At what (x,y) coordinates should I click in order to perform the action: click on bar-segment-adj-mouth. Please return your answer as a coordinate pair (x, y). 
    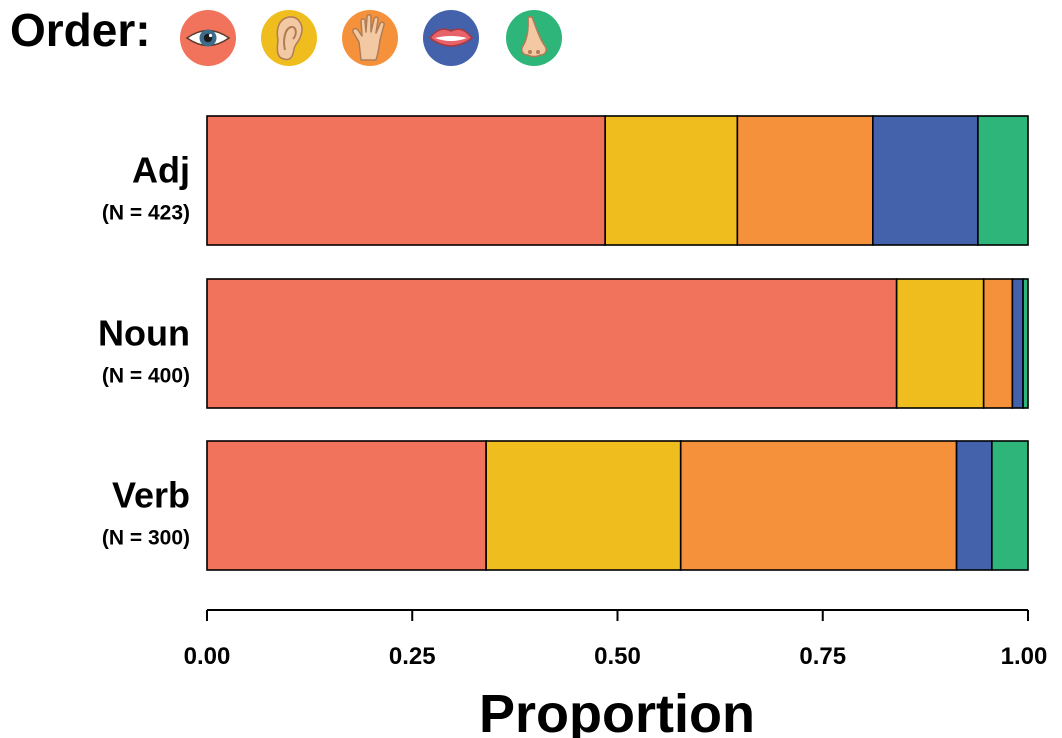
    Looking at the image, I should click on (925, 180).